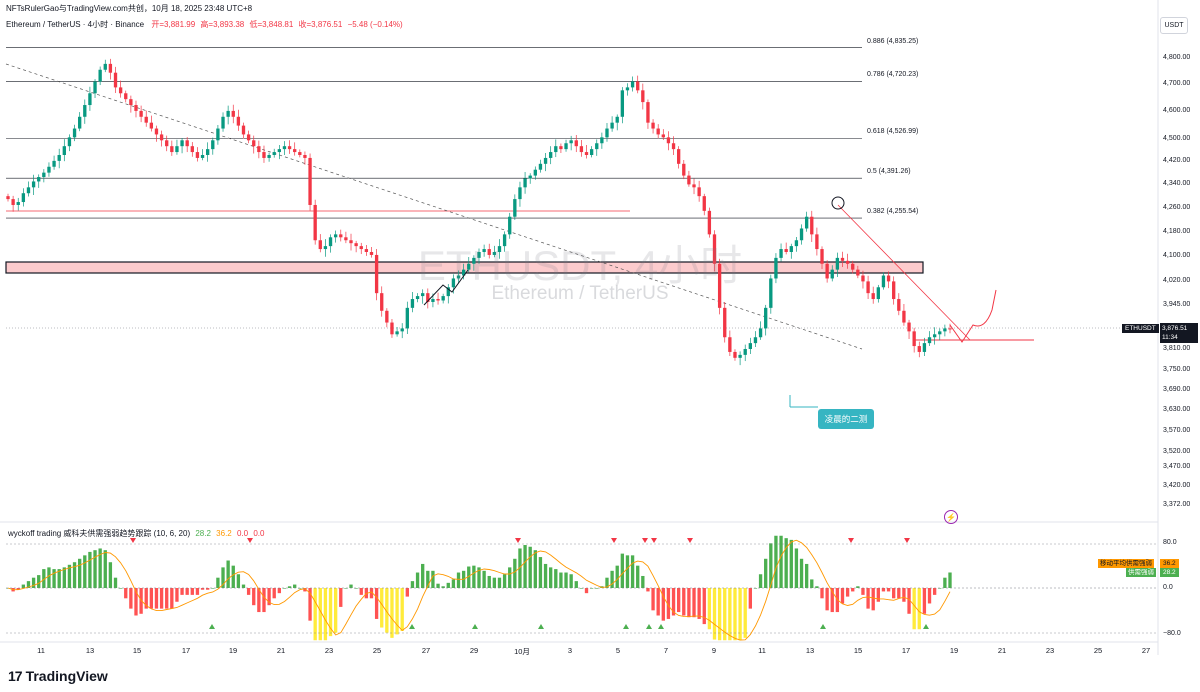 Image resolution: width=1200 pixels, height=692 pixels. I want to click on lightning-icon: ⚡, so click(951, 517).